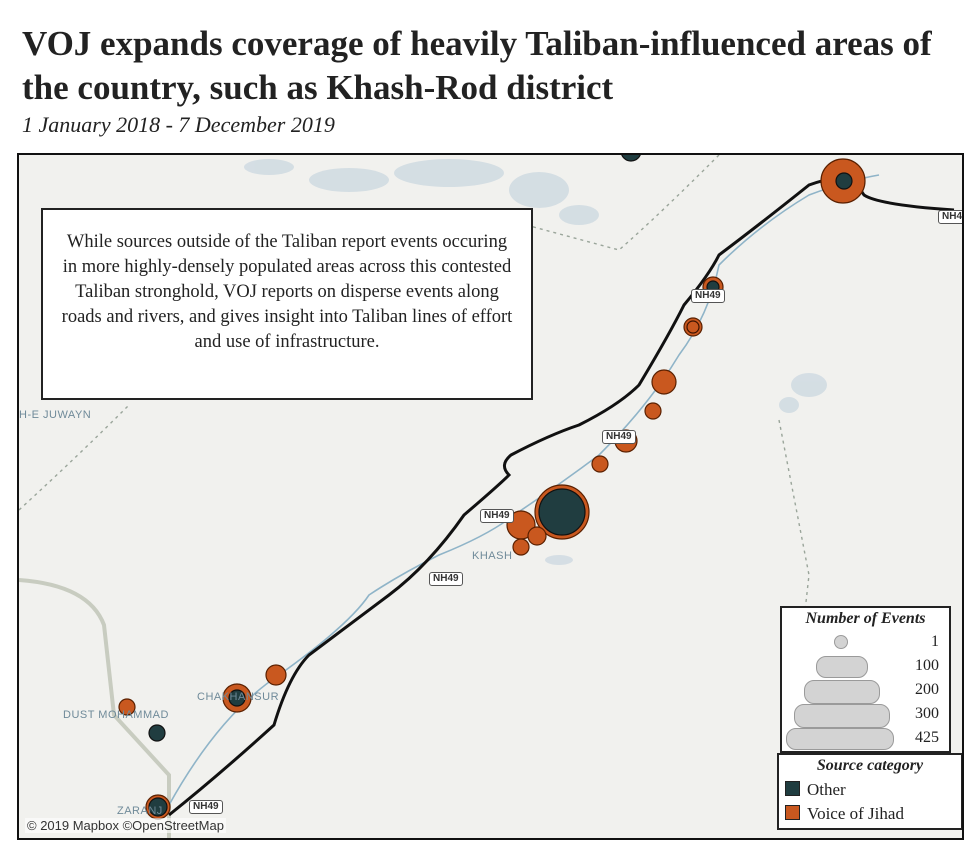 The image size is (975, 855). What do you see at coordinates (869, 791) in the screenshot?
I see `legend-source-category: Source category Other Voice of Jihad` at bounding box center [869, 791].